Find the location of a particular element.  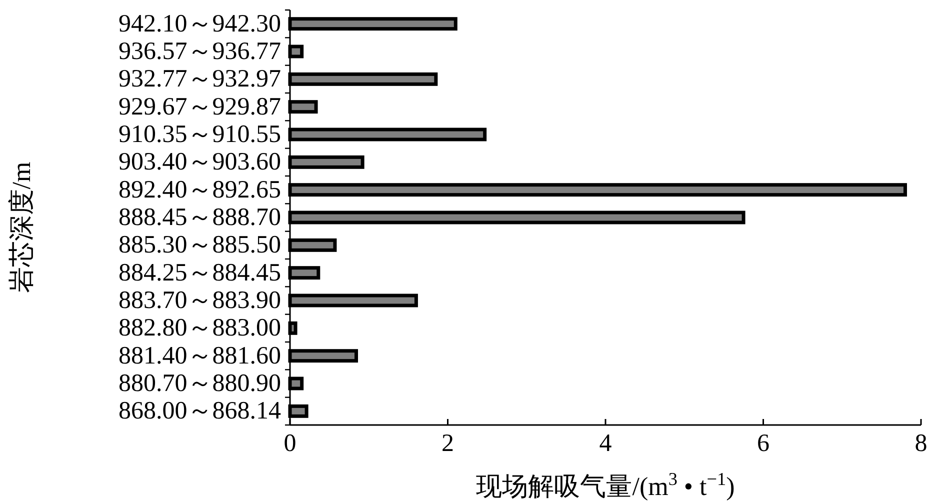

y-tick-label: 888.45～888.70 is located at coordinates (199, 217).